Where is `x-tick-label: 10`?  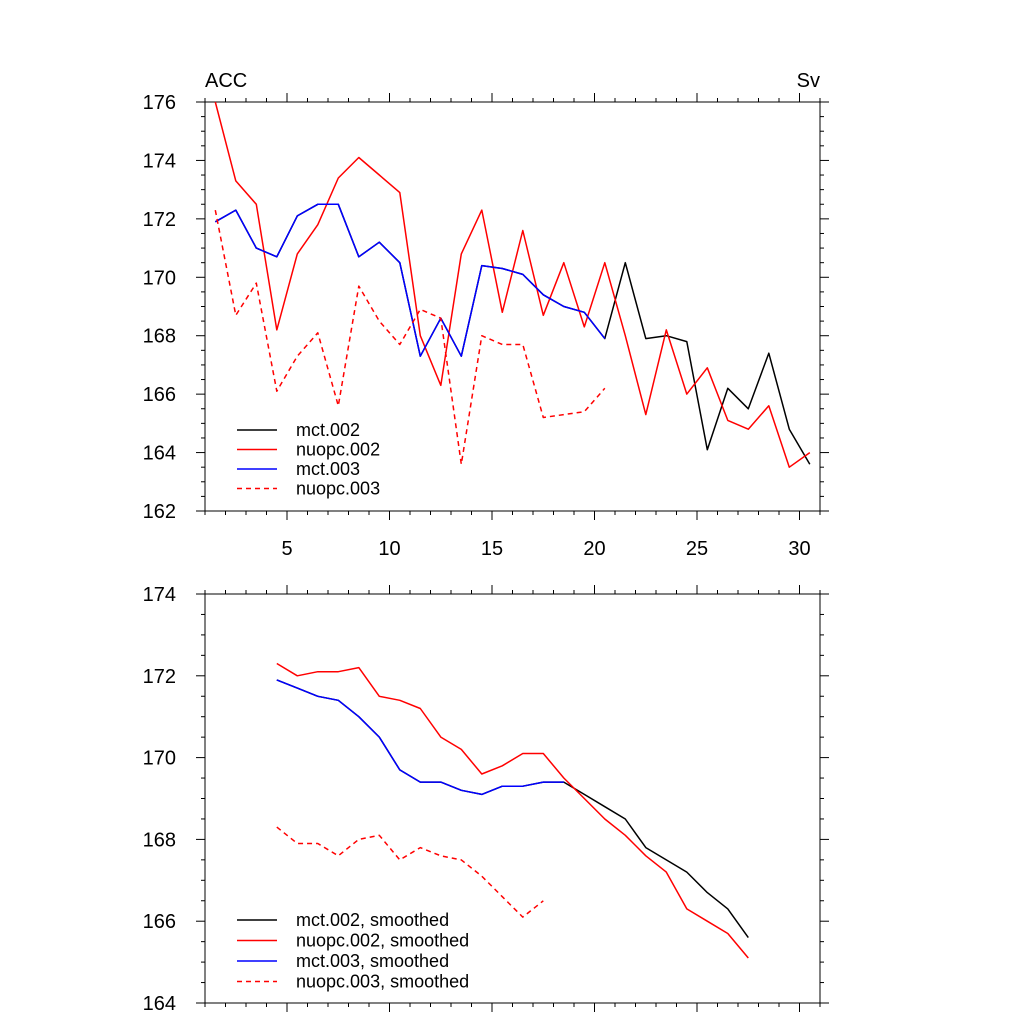
x-tick-label: 10 is located at coordinates (389, 549).